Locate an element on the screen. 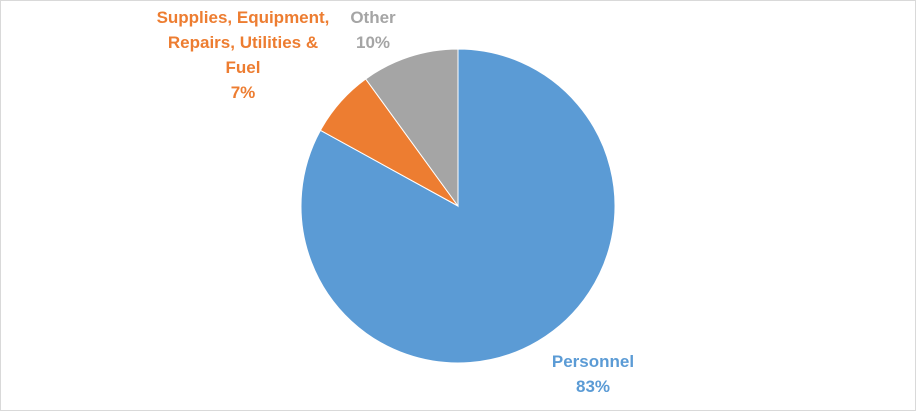 Image resolution: width=916 pixels, height=411 pixels. value-label: 7% is located at coordinates (243, 92).